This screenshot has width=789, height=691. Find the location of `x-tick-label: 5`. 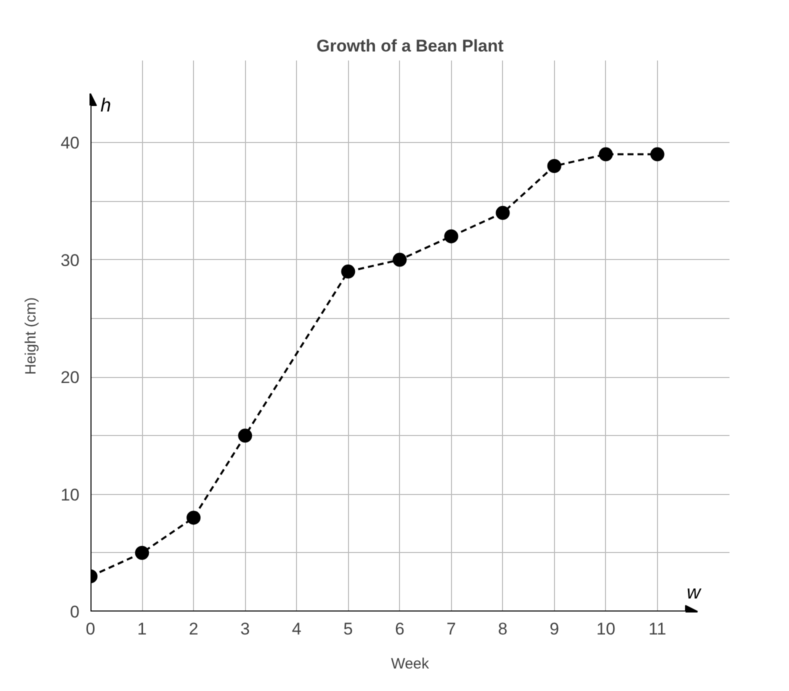

x-tick-label: 5 is located at coordinates (348, 629).